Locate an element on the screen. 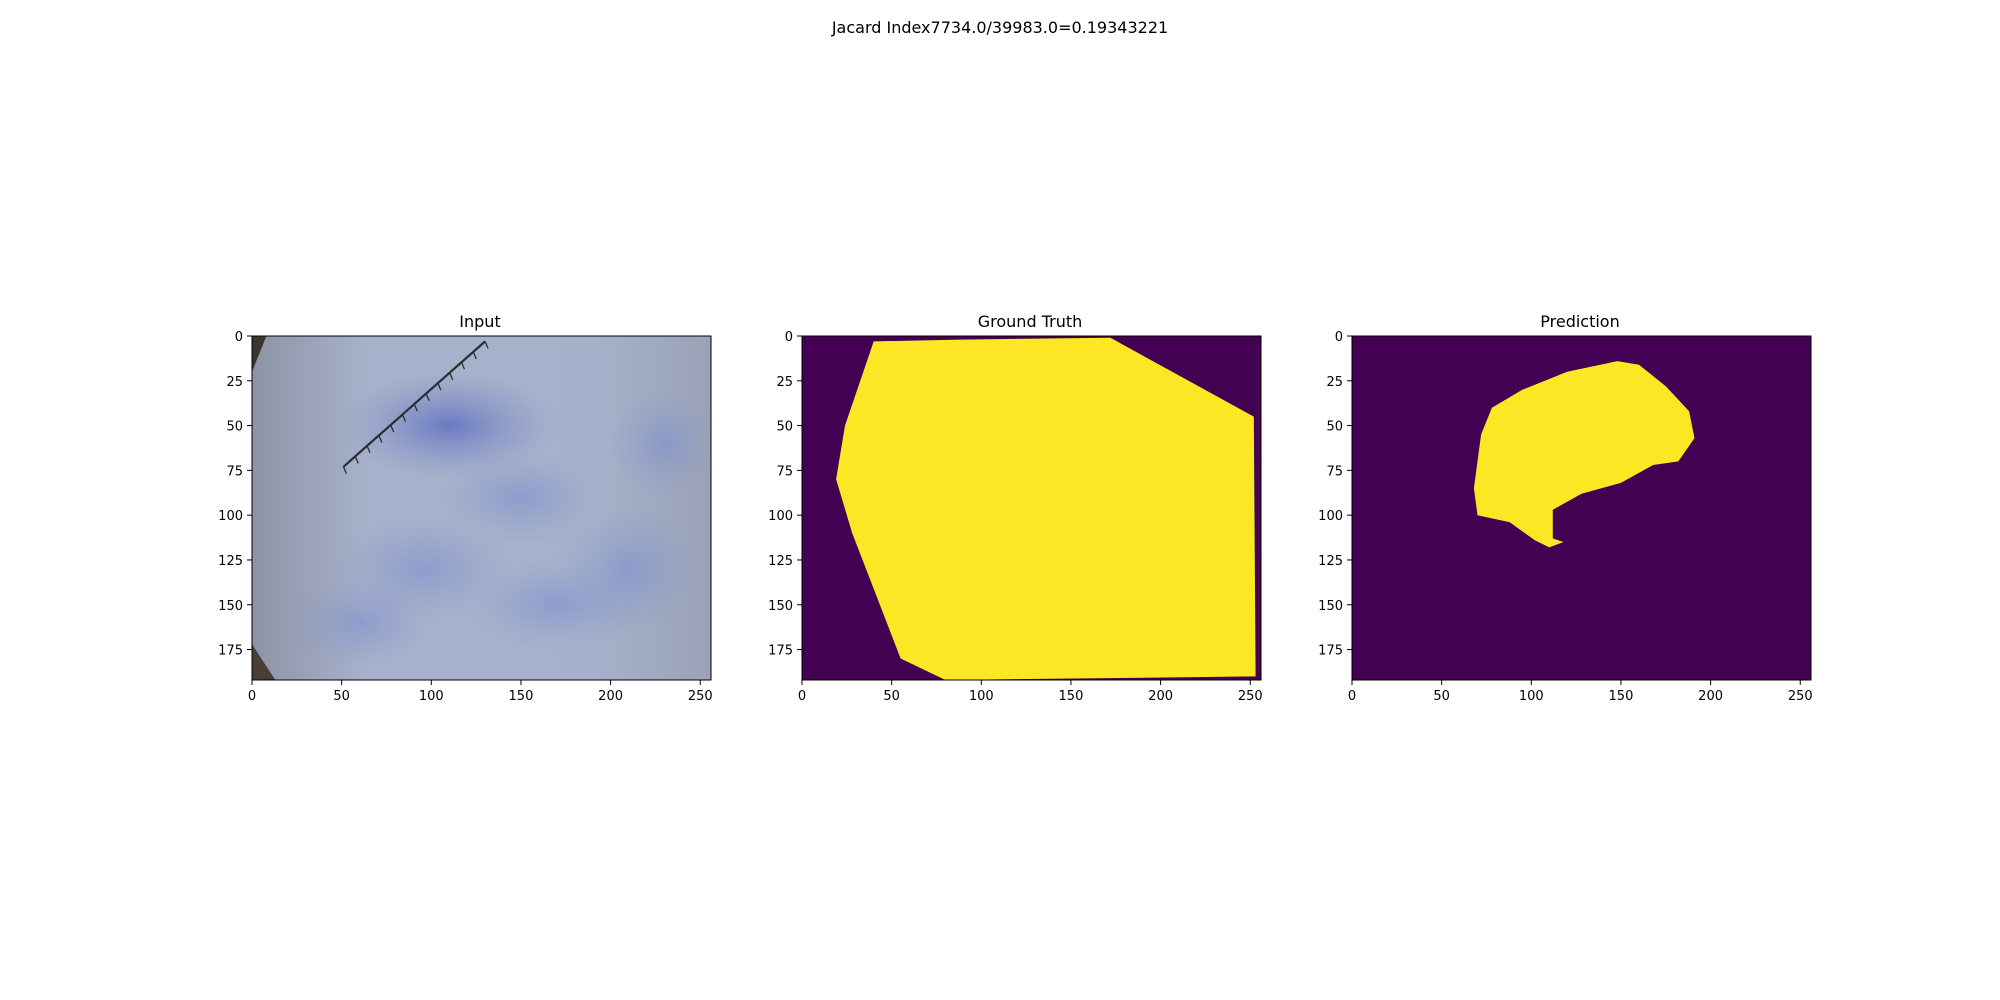 This screenshot has width=2000, height=1000. panel-input-title: Input is located at coordinates (479, 321).